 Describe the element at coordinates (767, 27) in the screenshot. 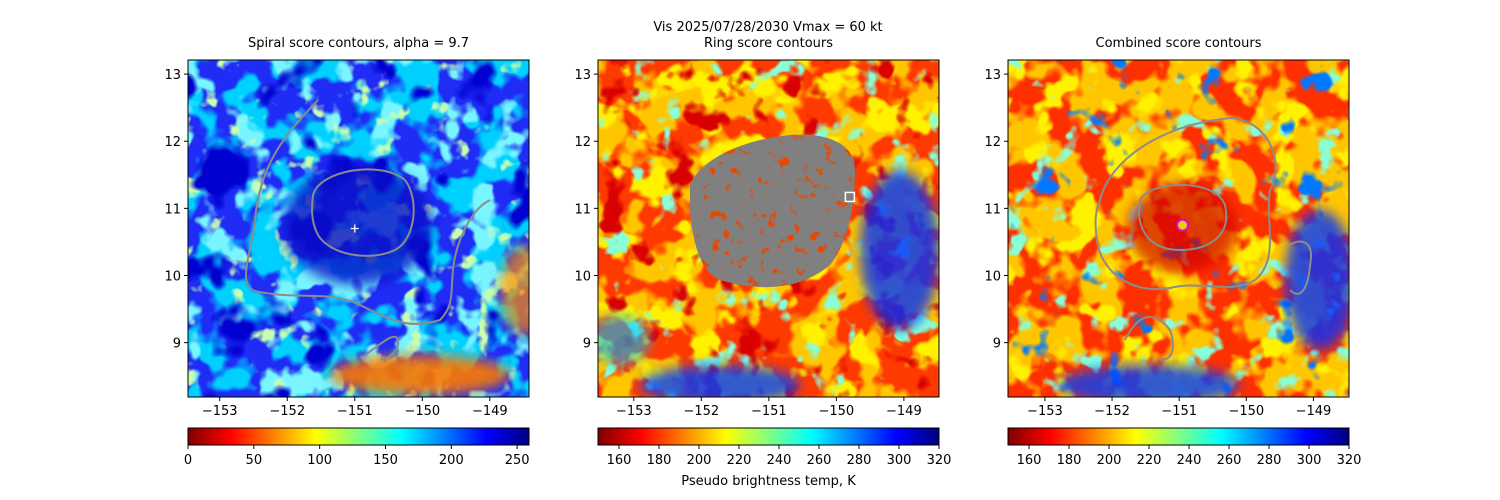

I see `figure-title: Vis 2025/07/28/2030 Vmax = 60 kt` at that location.